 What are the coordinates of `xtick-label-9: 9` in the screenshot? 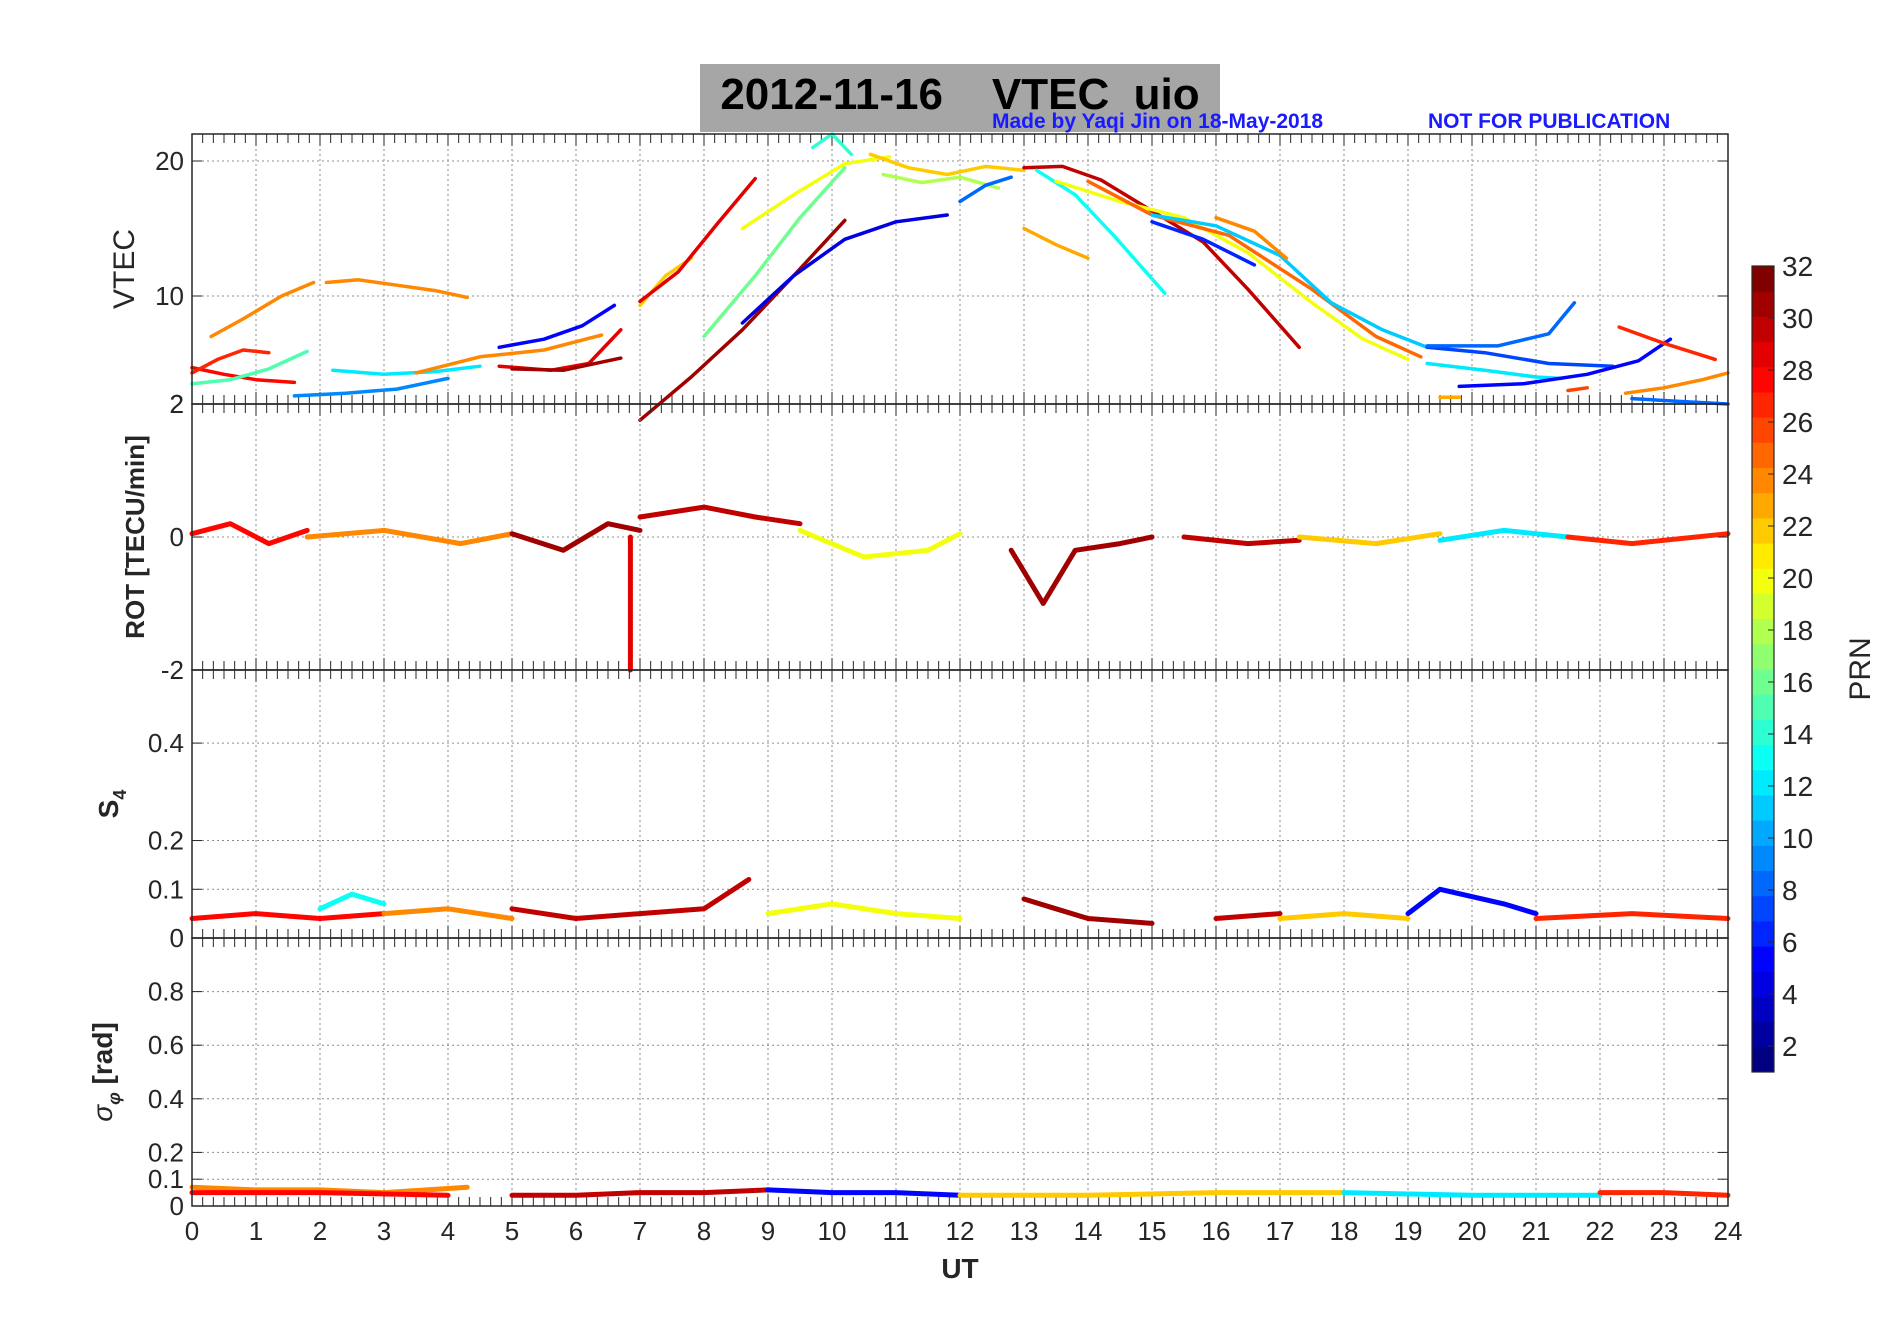 It's located at (768, 1231).